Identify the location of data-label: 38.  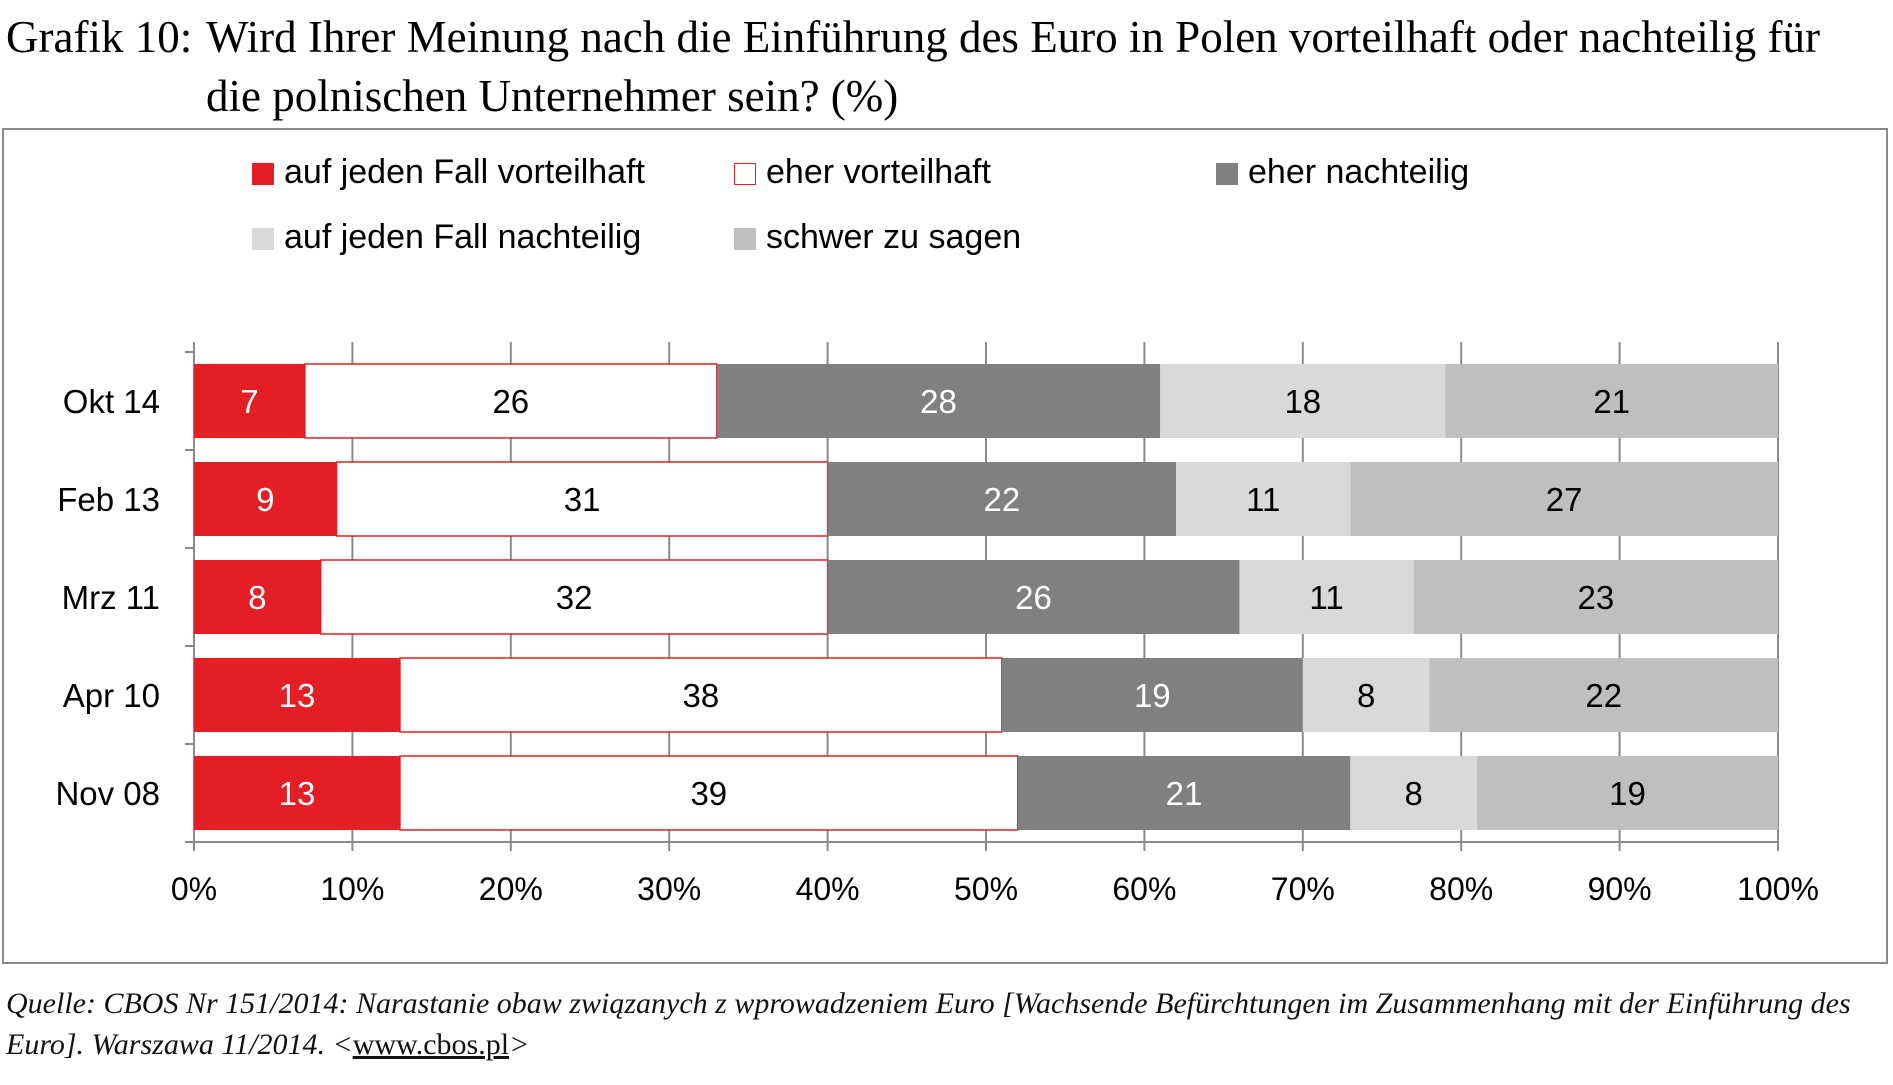
(701, 695).